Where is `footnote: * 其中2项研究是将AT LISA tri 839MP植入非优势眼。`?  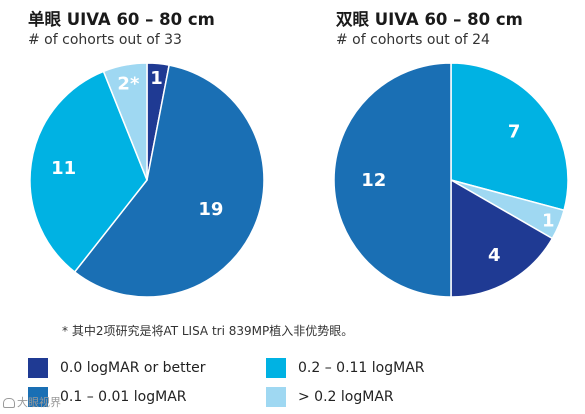
footnote: * 其中2项研究是将AT LISA tri 839MP植入非优势眼。 is located at coordinates (208, 331).